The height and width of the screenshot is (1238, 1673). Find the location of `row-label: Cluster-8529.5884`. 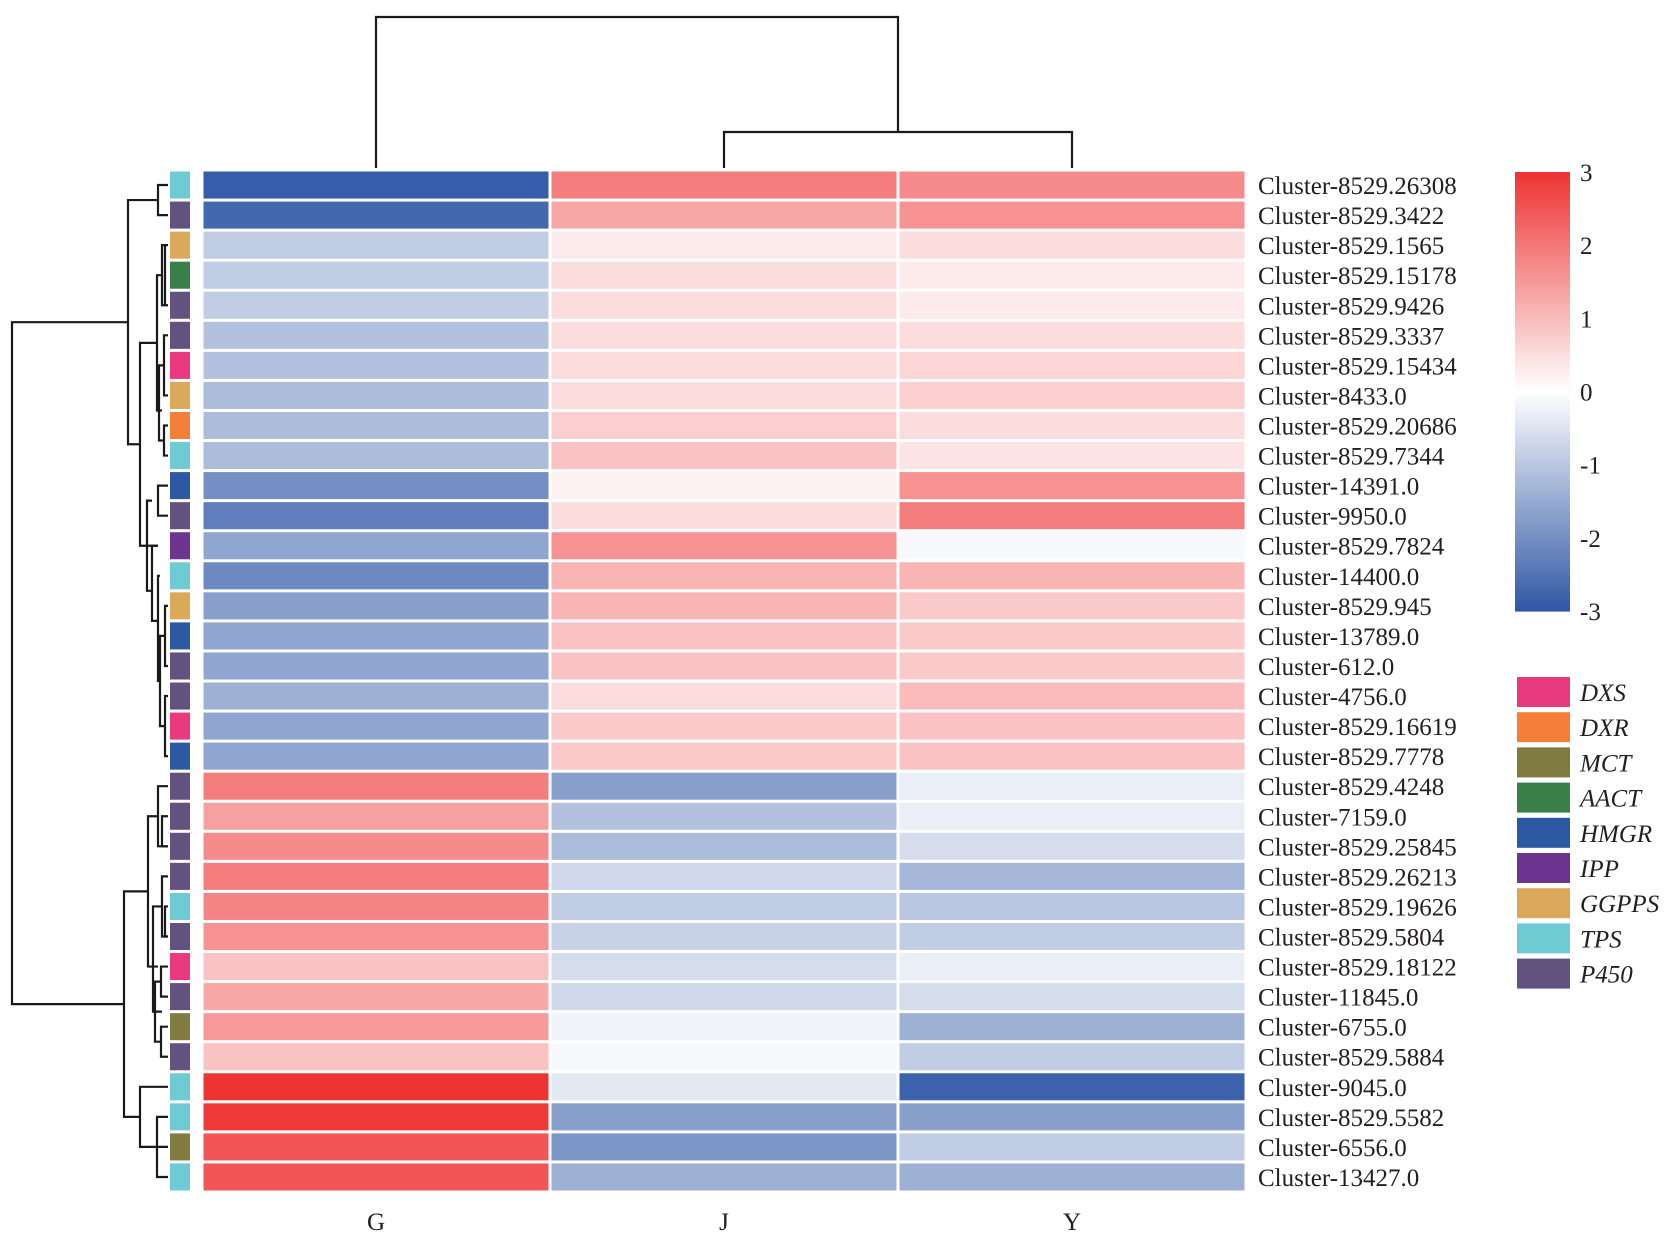

row-label: Cluster-8529.5884 is located at coordinates (1351, 1058).